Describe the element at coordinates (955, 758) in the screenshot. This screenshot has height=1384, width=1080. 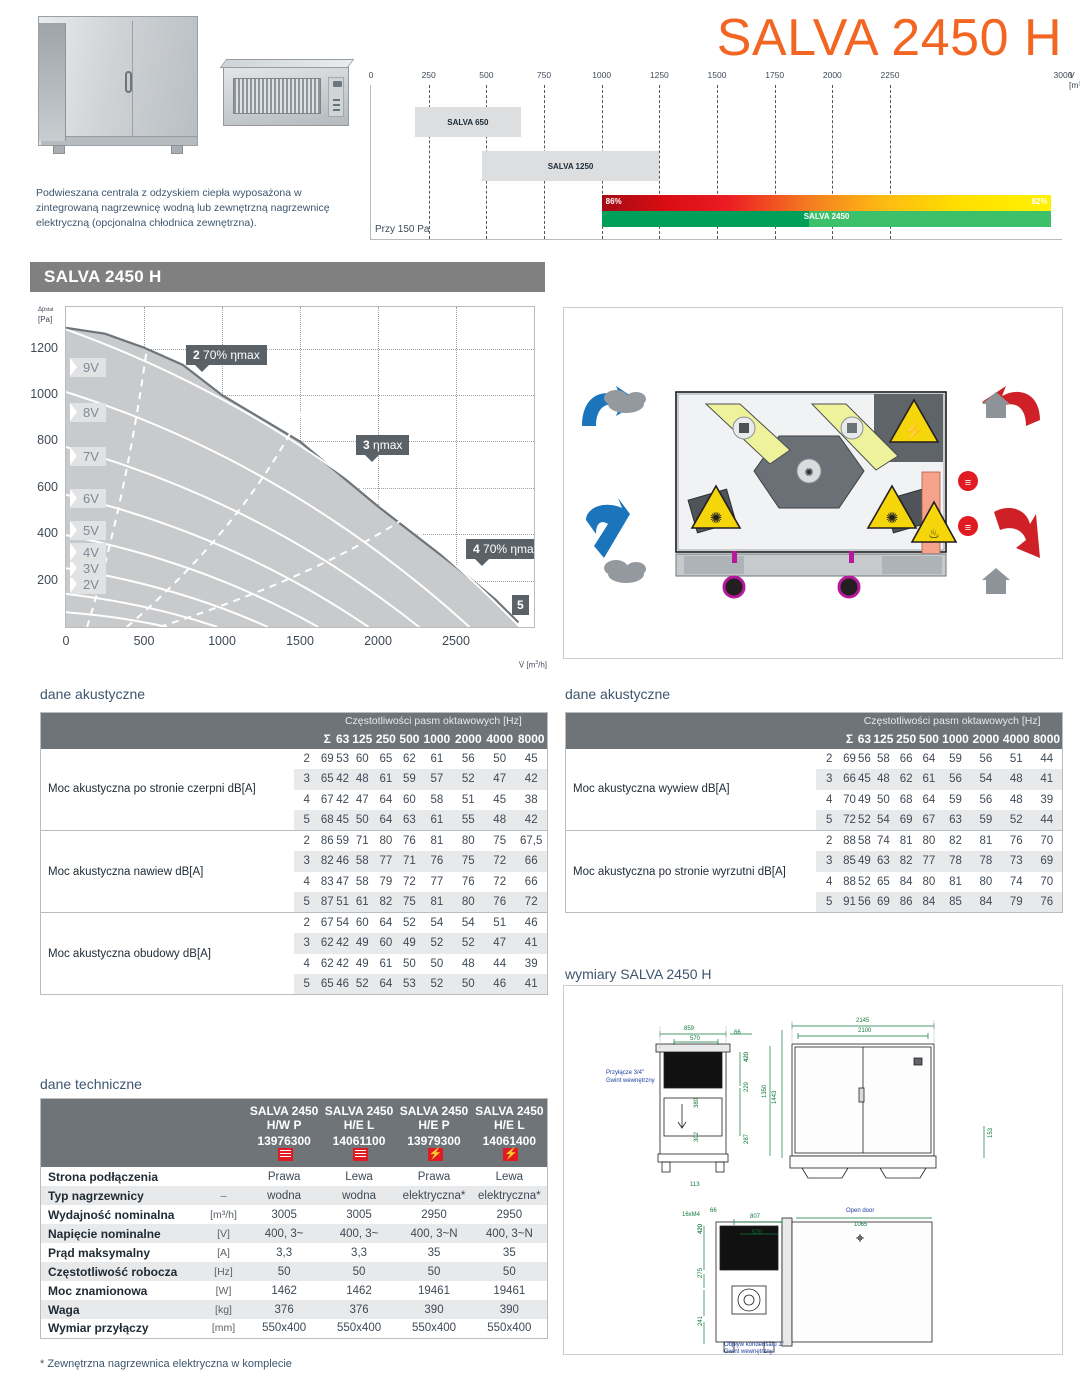
I see `acoustic-value: 59` at that location.